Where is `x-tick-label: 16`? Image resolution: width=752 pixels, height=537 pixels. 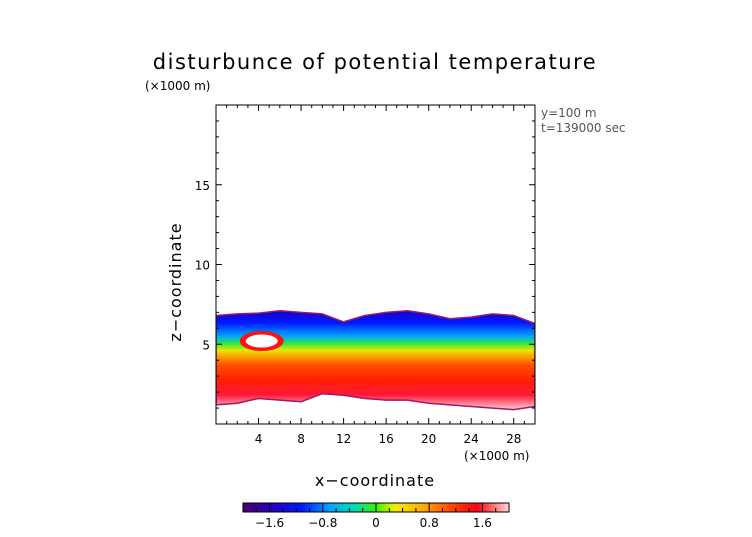
x-tick-label: 16 is located at coordinates (385, 439).